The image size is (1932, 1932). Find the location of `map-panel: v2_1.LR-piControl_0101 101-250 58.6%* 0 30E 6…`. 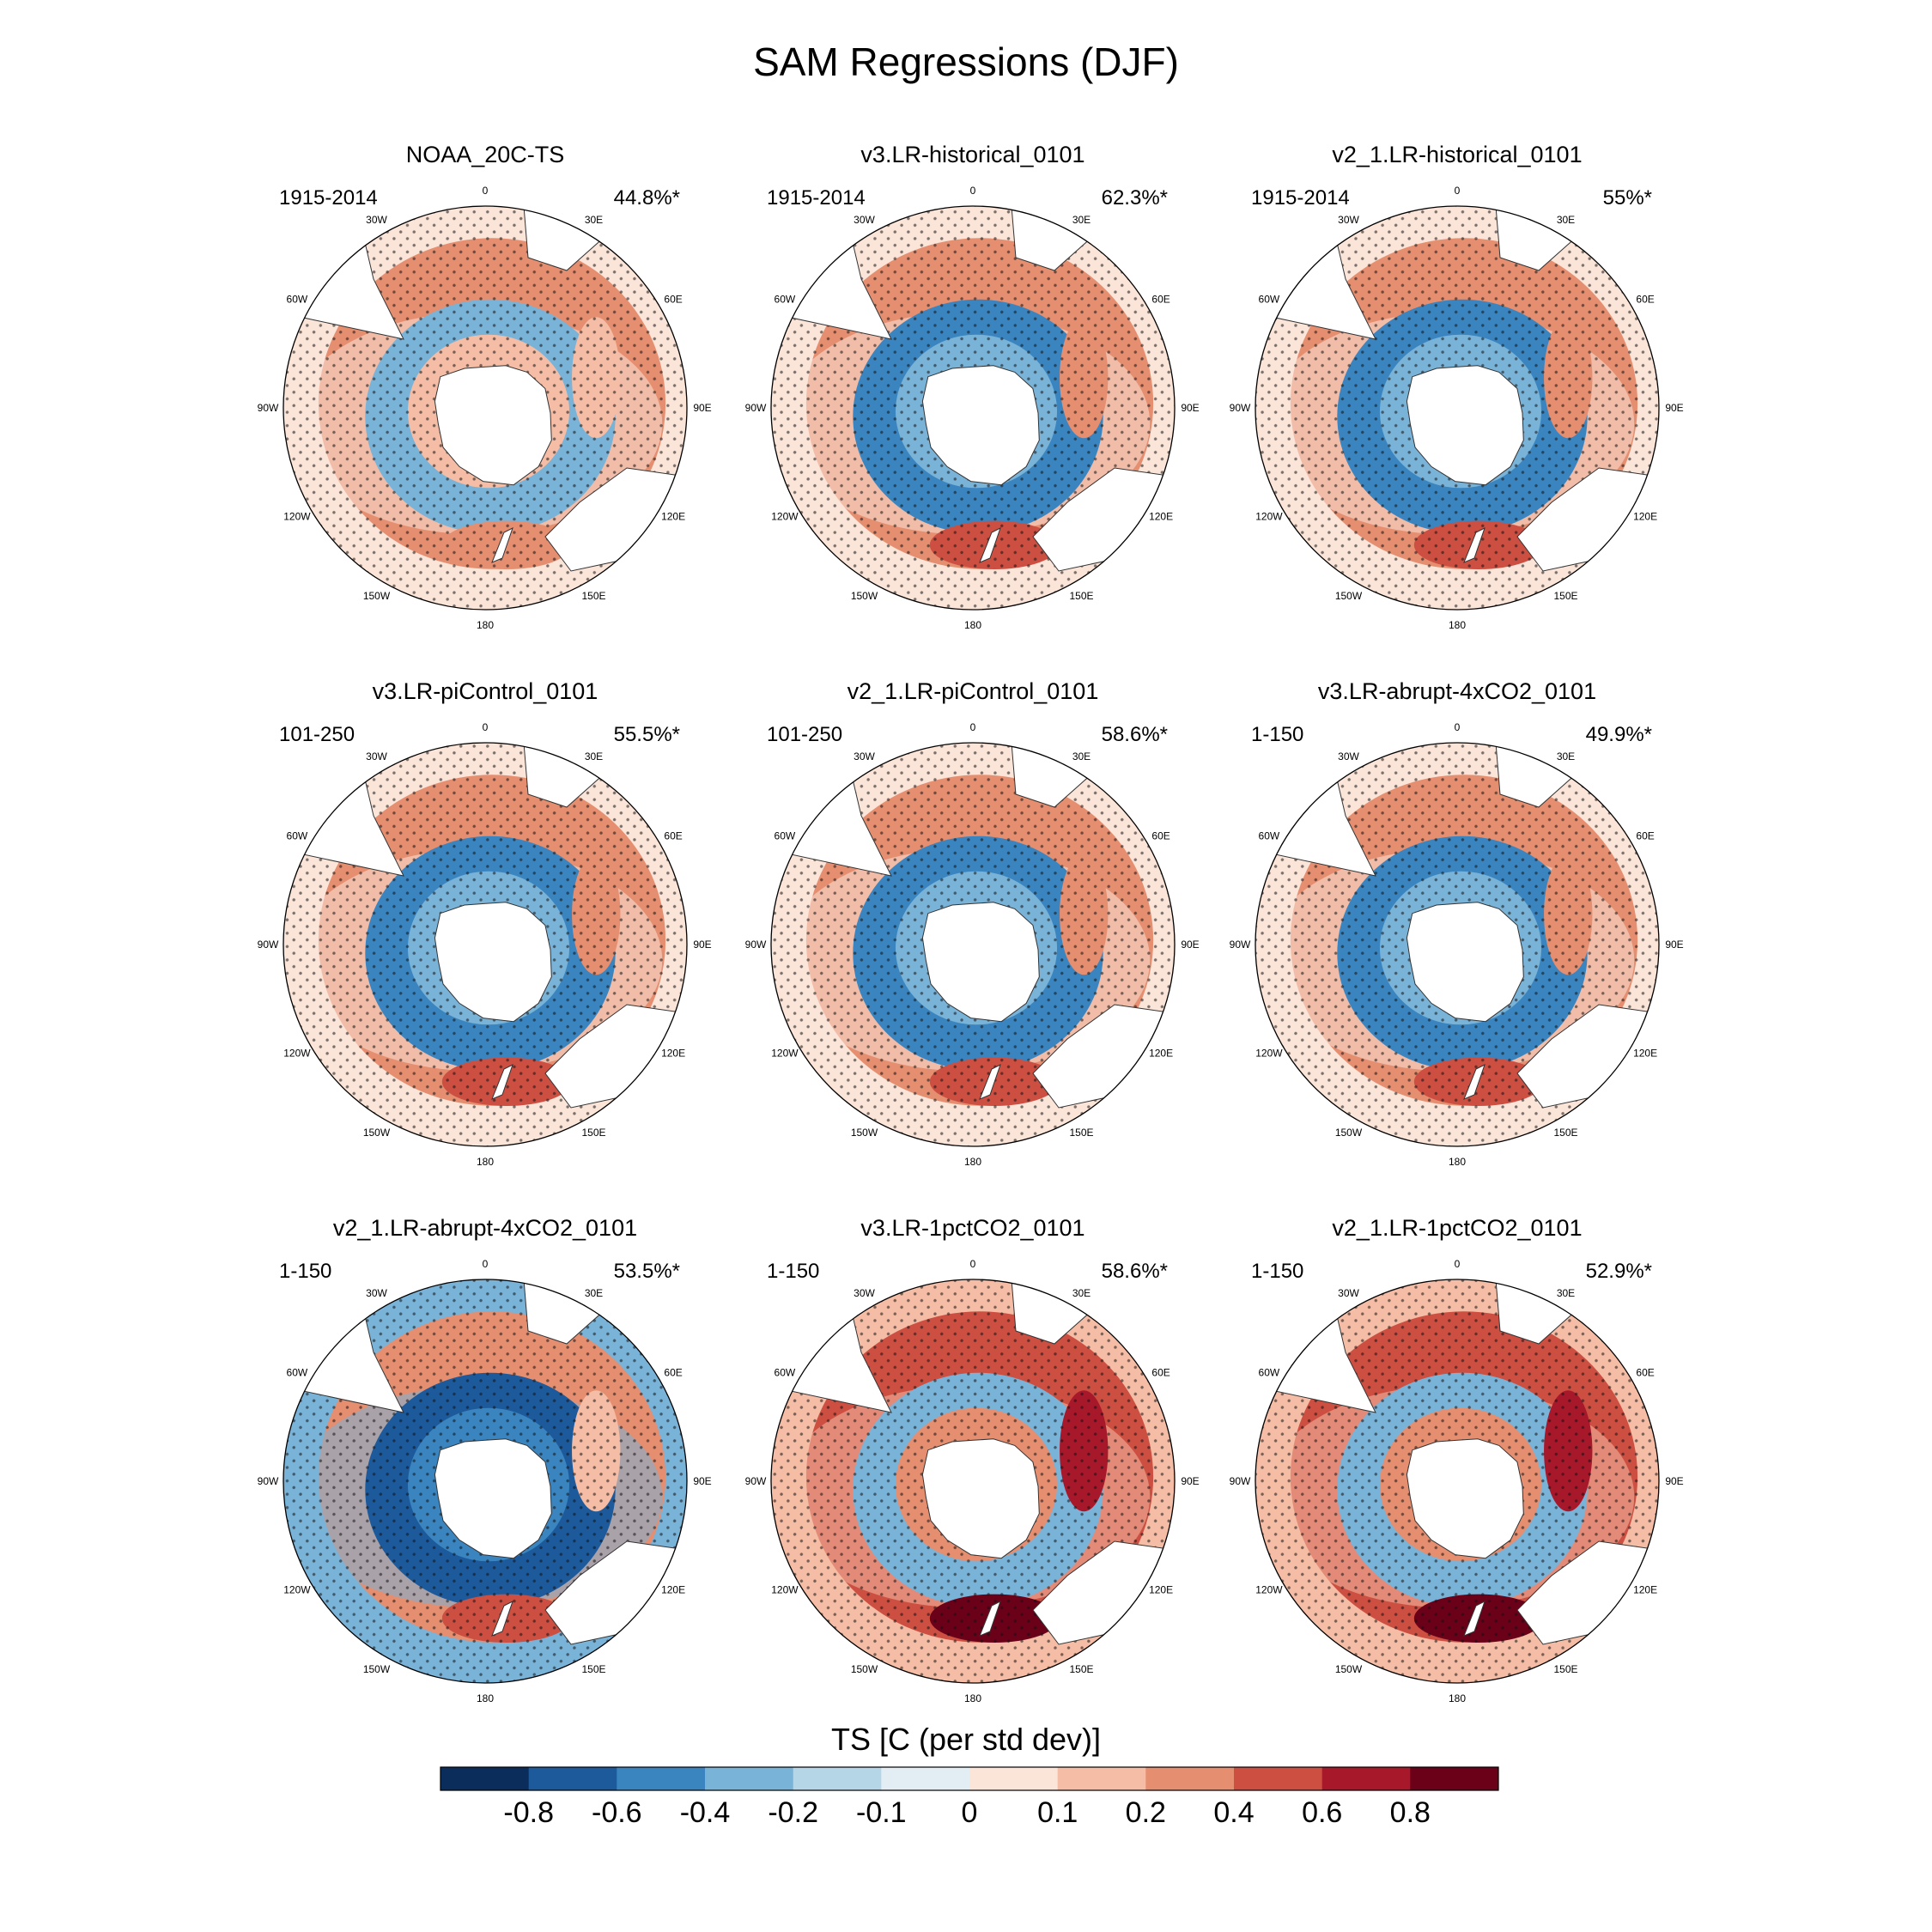

map-panel: v2_1.LR-piControl_0101 101-250 58.6%* 0 30E 6… is located at coordinates (973, 923).